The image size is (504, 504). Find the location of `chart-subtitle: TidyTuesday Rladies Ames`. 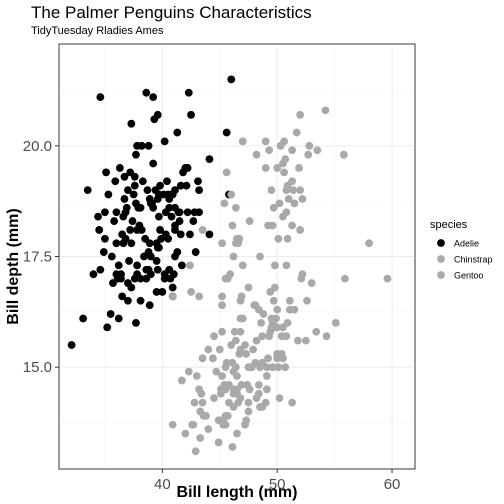

chart-subtitle: TidyTuesday Rladies Ames is located at coordinates (97, 31).